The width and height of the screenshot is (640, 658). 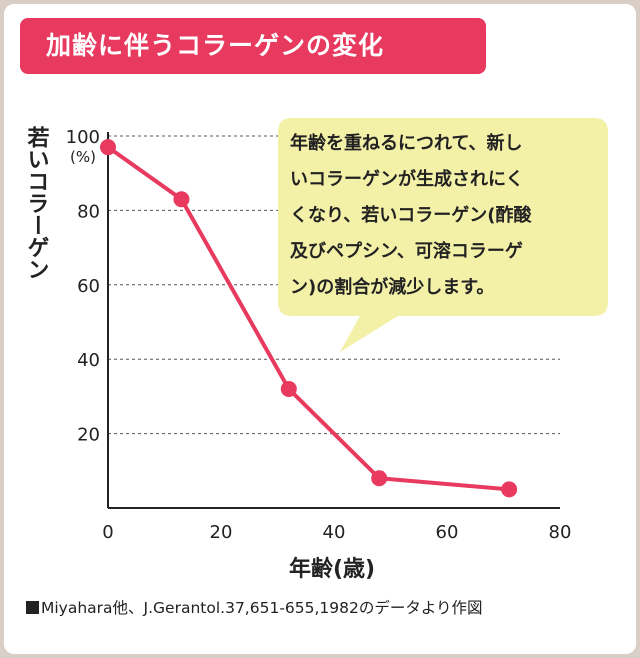 What do you see at coordinates (32, 607) in the screenshot?
I see `square-bullet-icon` at bounding box center [32, 607].